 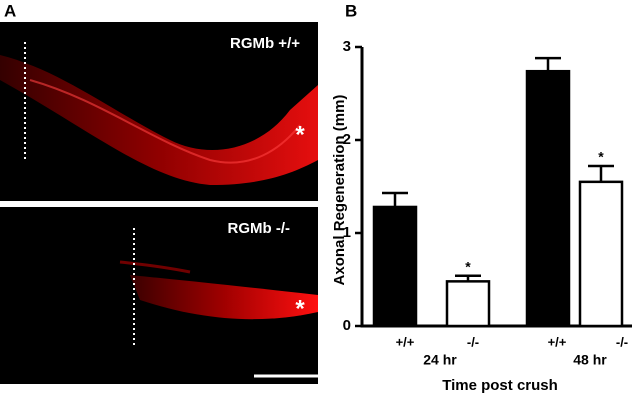 I want to click on panel-label: A, so click(x=10, y=10).